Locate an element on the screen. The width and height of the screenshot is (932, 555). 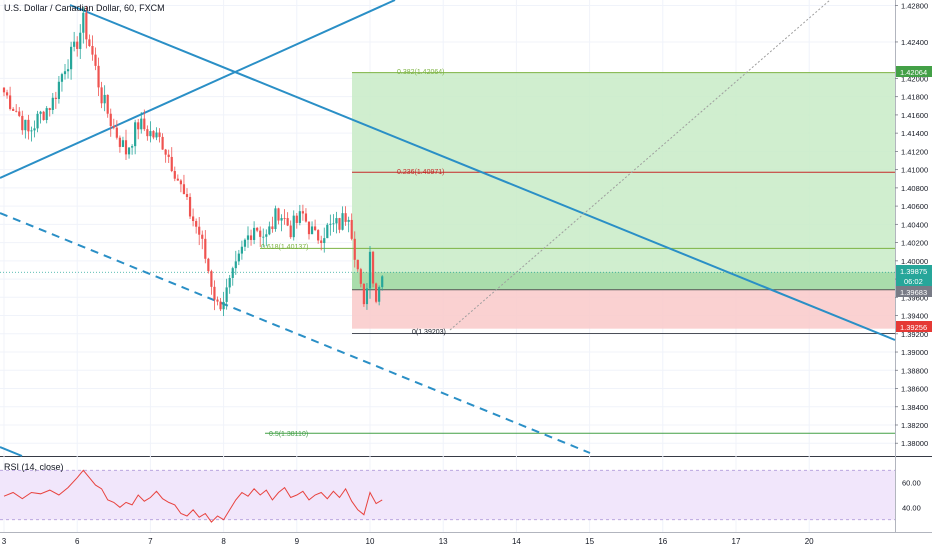
open-pnl-zone is located at coordinates (623, 281).